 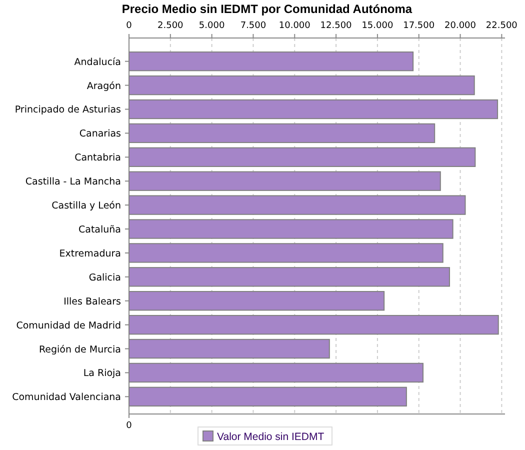 What do you see at coordinates (66, 398) in the screenshot?
I see `y-tick-label: Comunidad Valenciana` at bounding box center [66, 398].